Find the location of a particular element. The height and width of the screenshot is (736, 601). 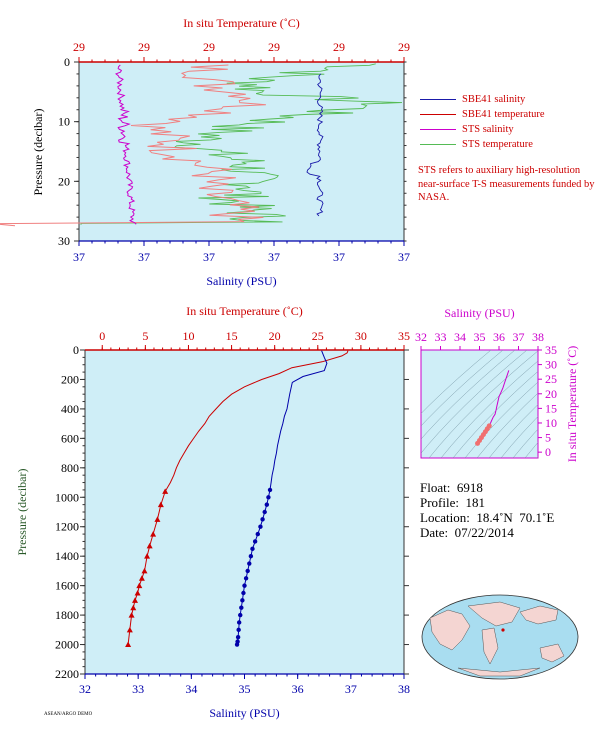

legend-item-sts-salinity: STS salinity is located at coordinates (482, 129).